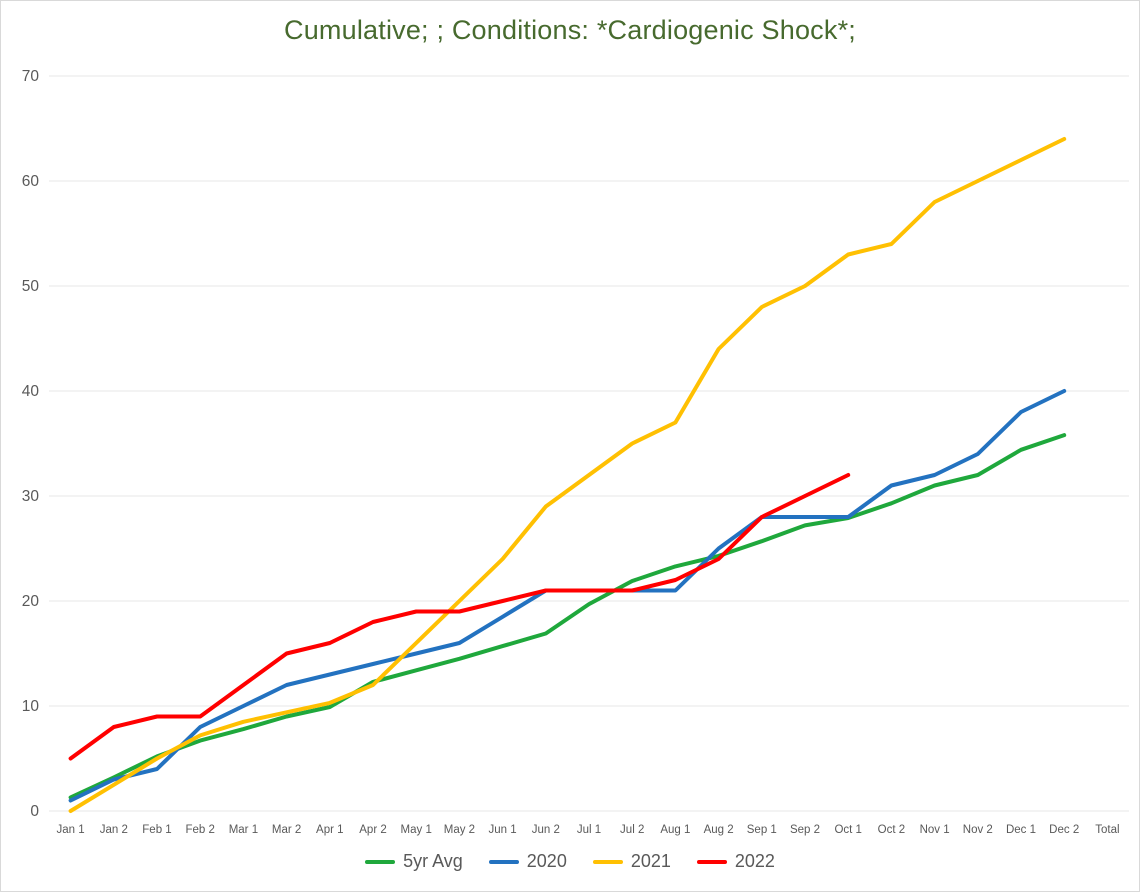 The height and width of the screenshot is (892, 1140). Describe the element at coordinates (416, 830) in the screenshot. I see `x-axis-tick-label: May 1` at that location.